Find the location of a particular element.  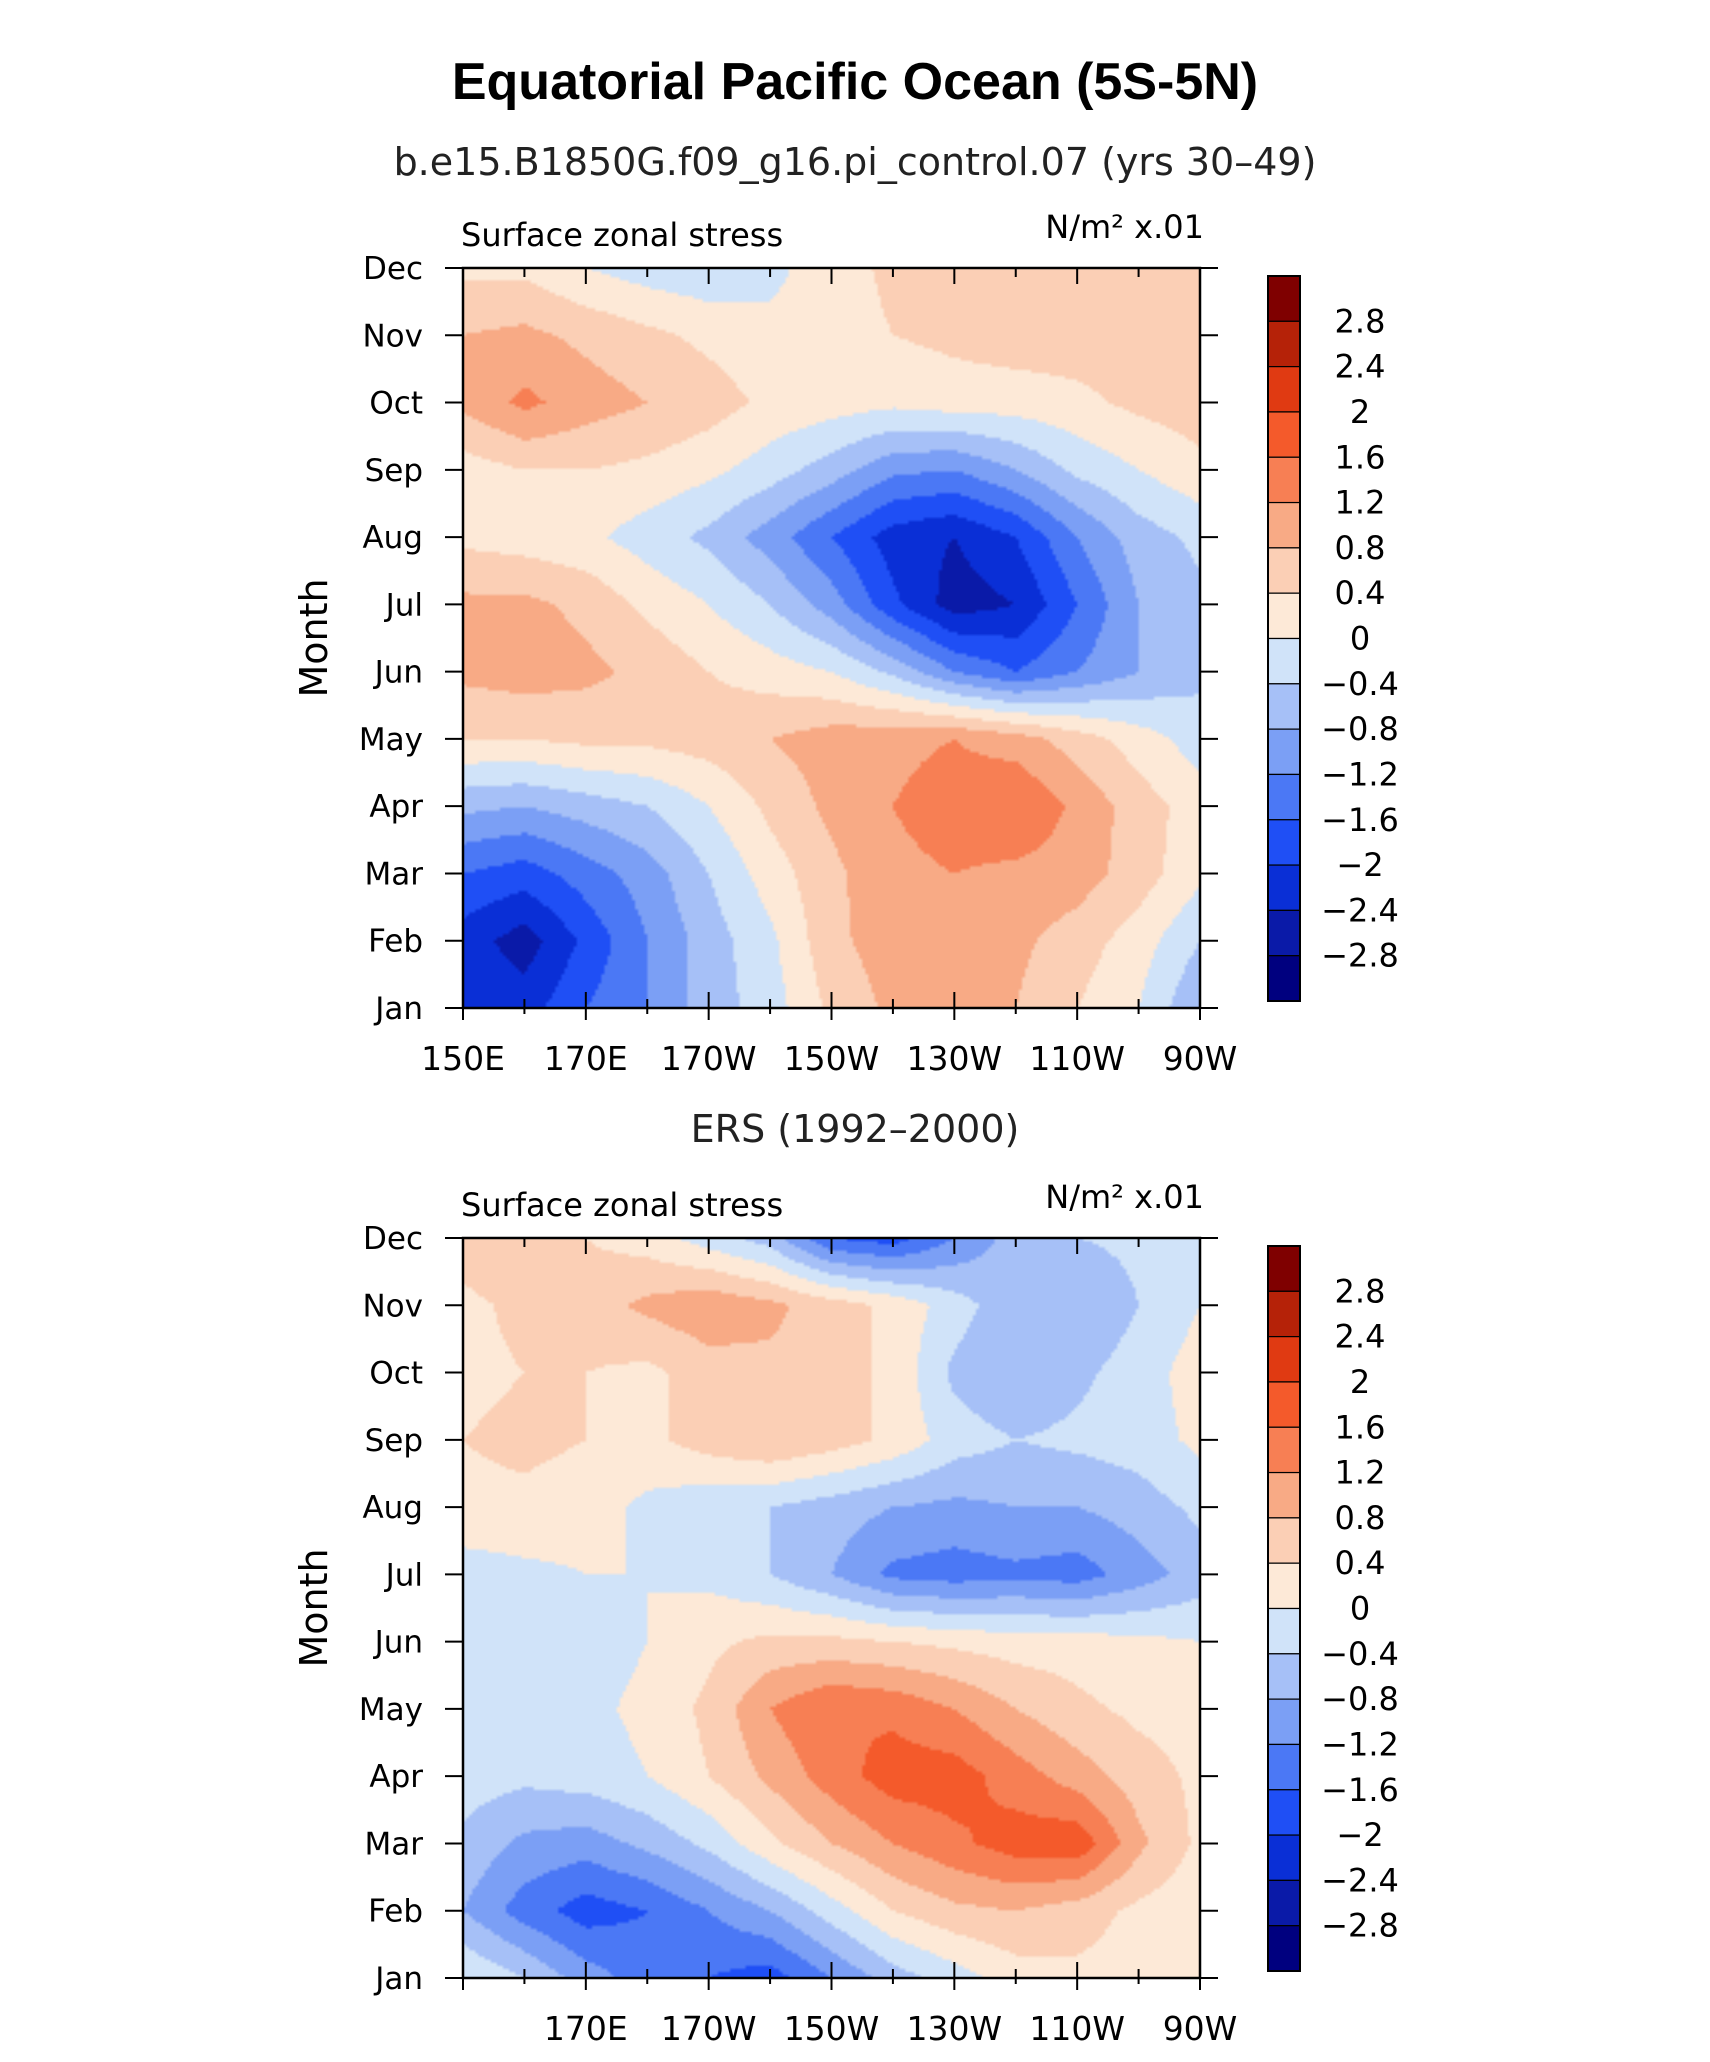

panel-2-y-tick-label: Sep is located at coordinates (394, 1441).